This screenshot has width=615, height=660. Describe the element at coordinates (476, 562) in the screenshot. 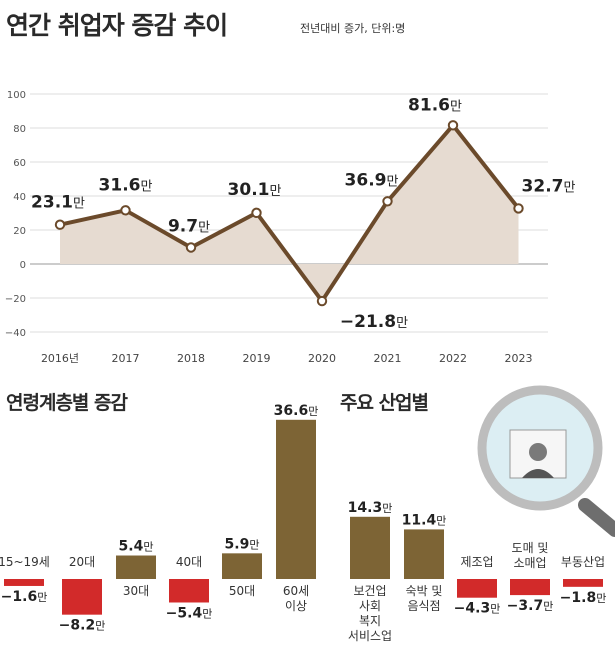

I see `industry-category-label: 제조업` at that location.